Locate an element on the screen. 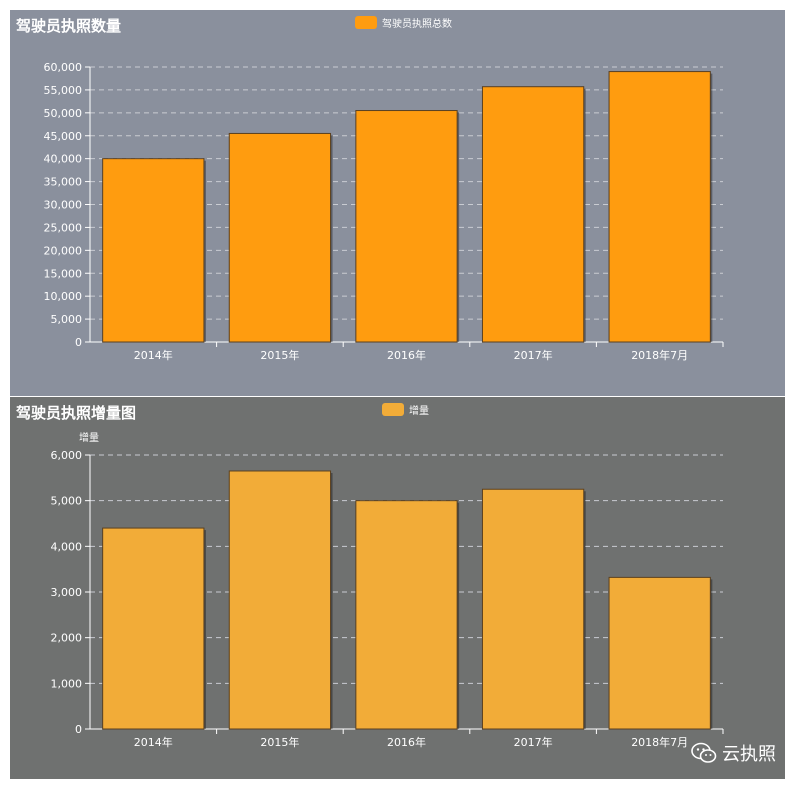 This screenshot has width=805, height=788. y-tick-label: 40,000 is located at coordinates (63, 159).